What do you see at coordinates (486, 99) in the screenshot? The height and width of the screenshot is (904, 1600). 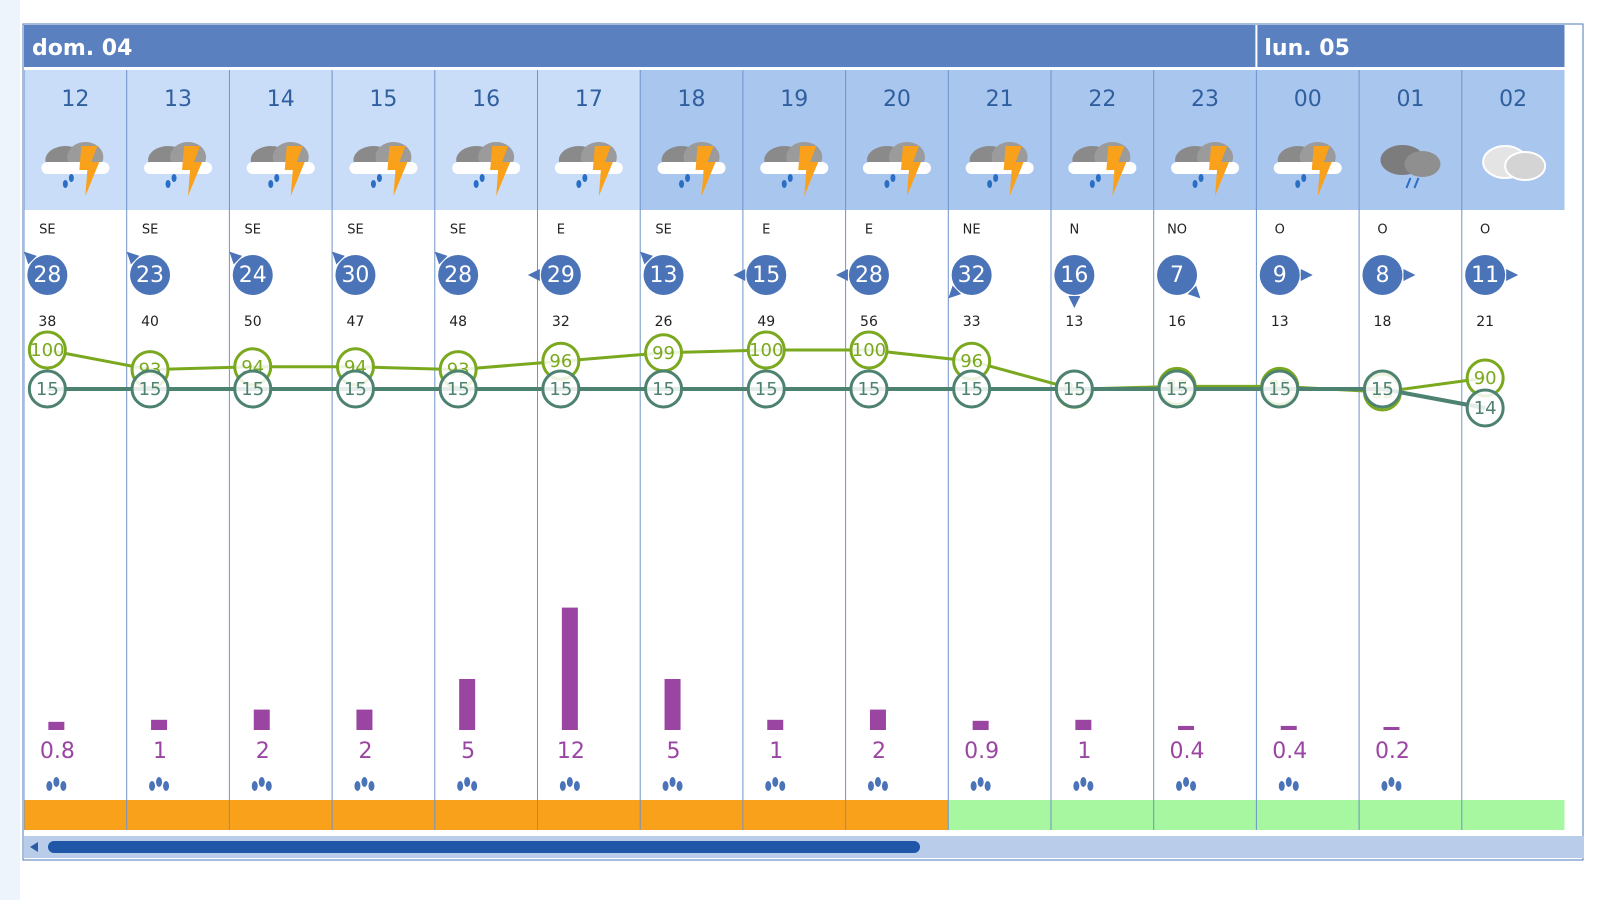 I see `hour-label: 16` at bounding box center [486, 99].